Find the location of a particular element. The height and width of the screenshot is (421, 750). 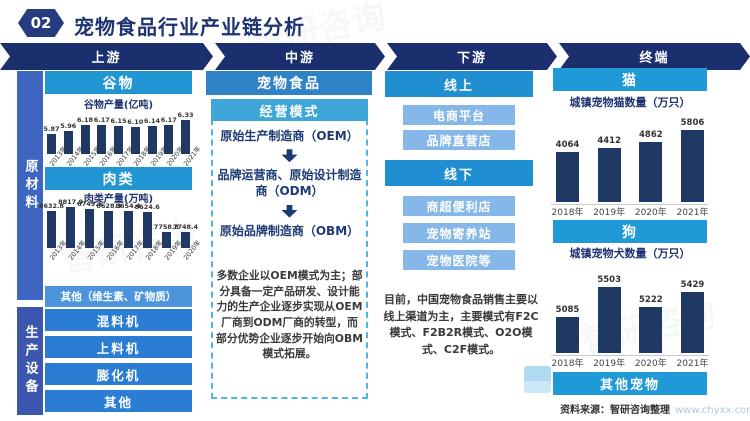

bar-column: 5.96 2014年 is located at coordinates (72, 147).